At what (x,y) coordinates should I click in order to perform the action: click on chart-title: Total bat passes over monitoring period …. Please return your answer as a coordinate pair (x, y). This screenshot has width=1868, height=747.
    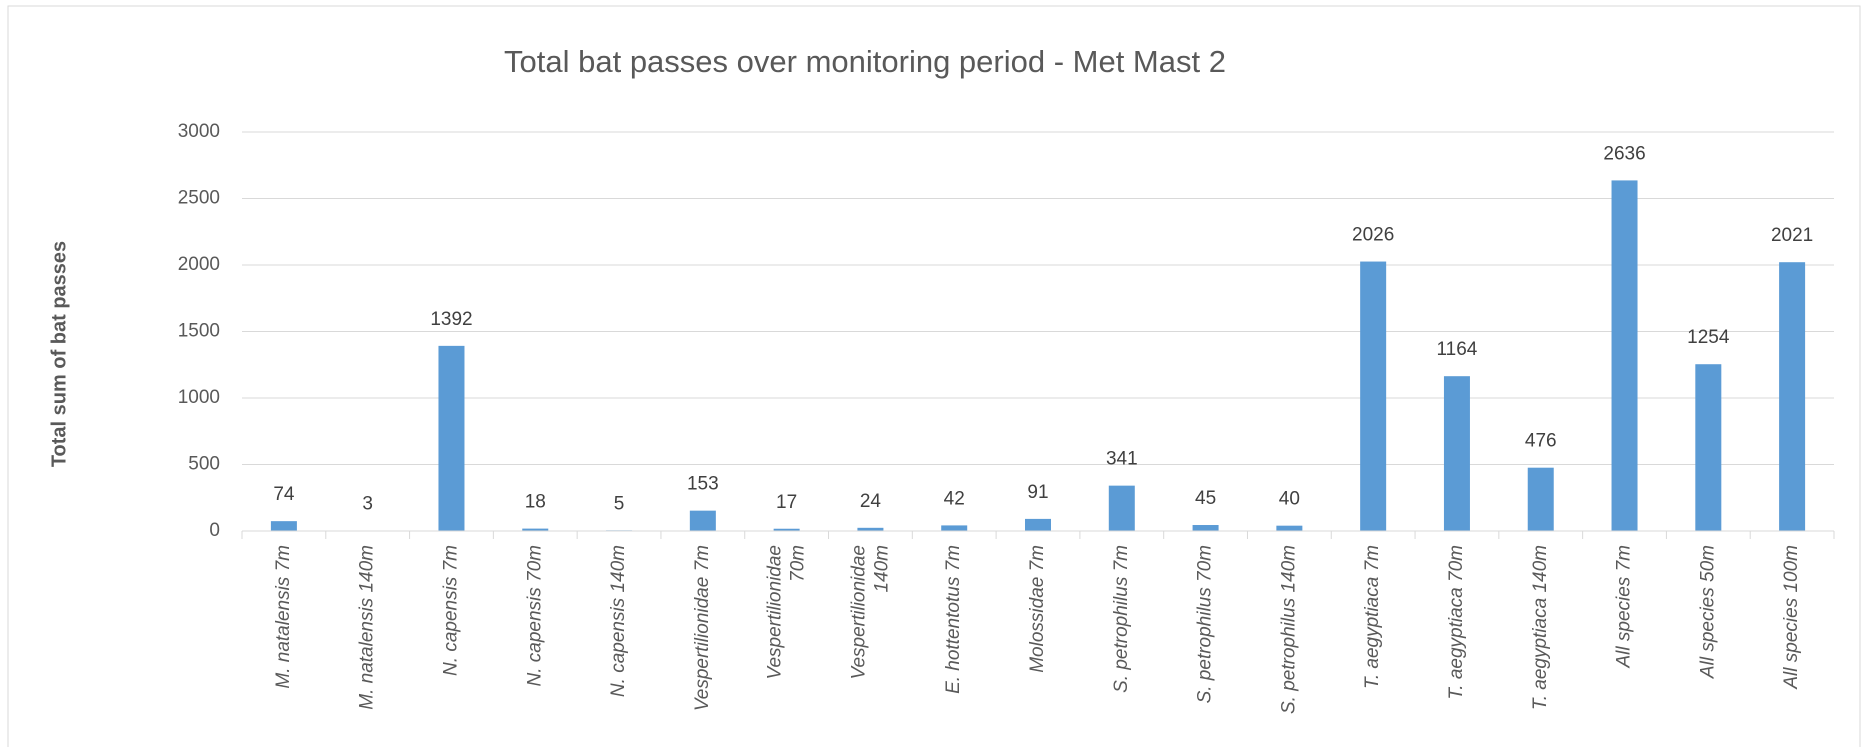
    Looking at the image, I should click on (865, 61).